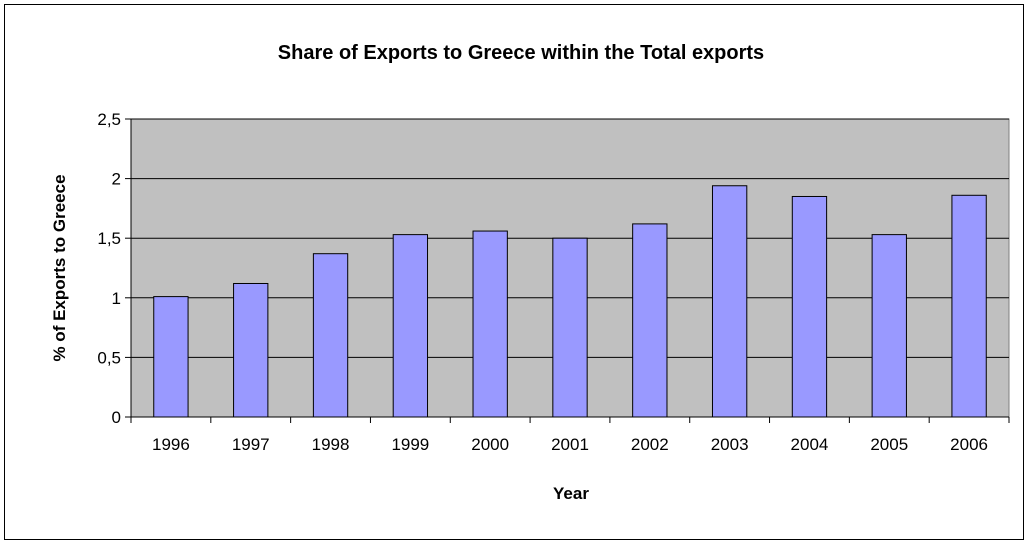 This screenshot has height=544, width=1028. What do you see at coordinates (969, 306) in the screenshot?
I see `bar-2006` at bounding box center [969, 306].